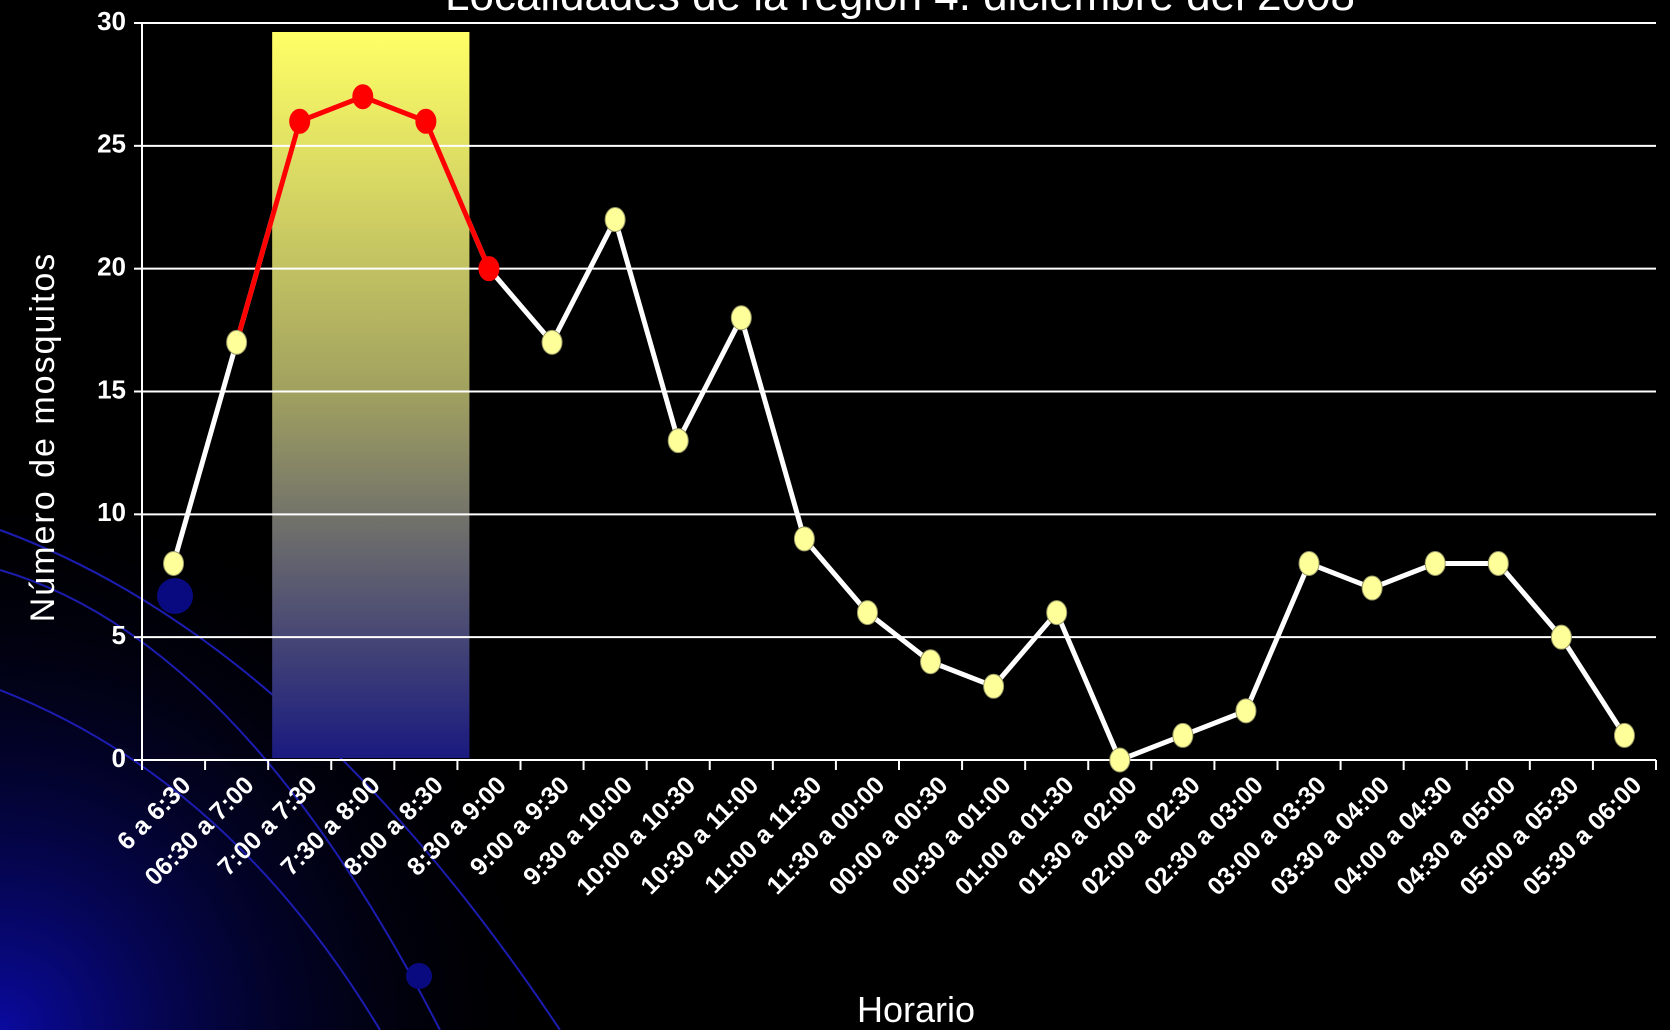  Describe the element at coordinates (111, 512) in the screenshot. I see `y-tick-label: 10` at that location.